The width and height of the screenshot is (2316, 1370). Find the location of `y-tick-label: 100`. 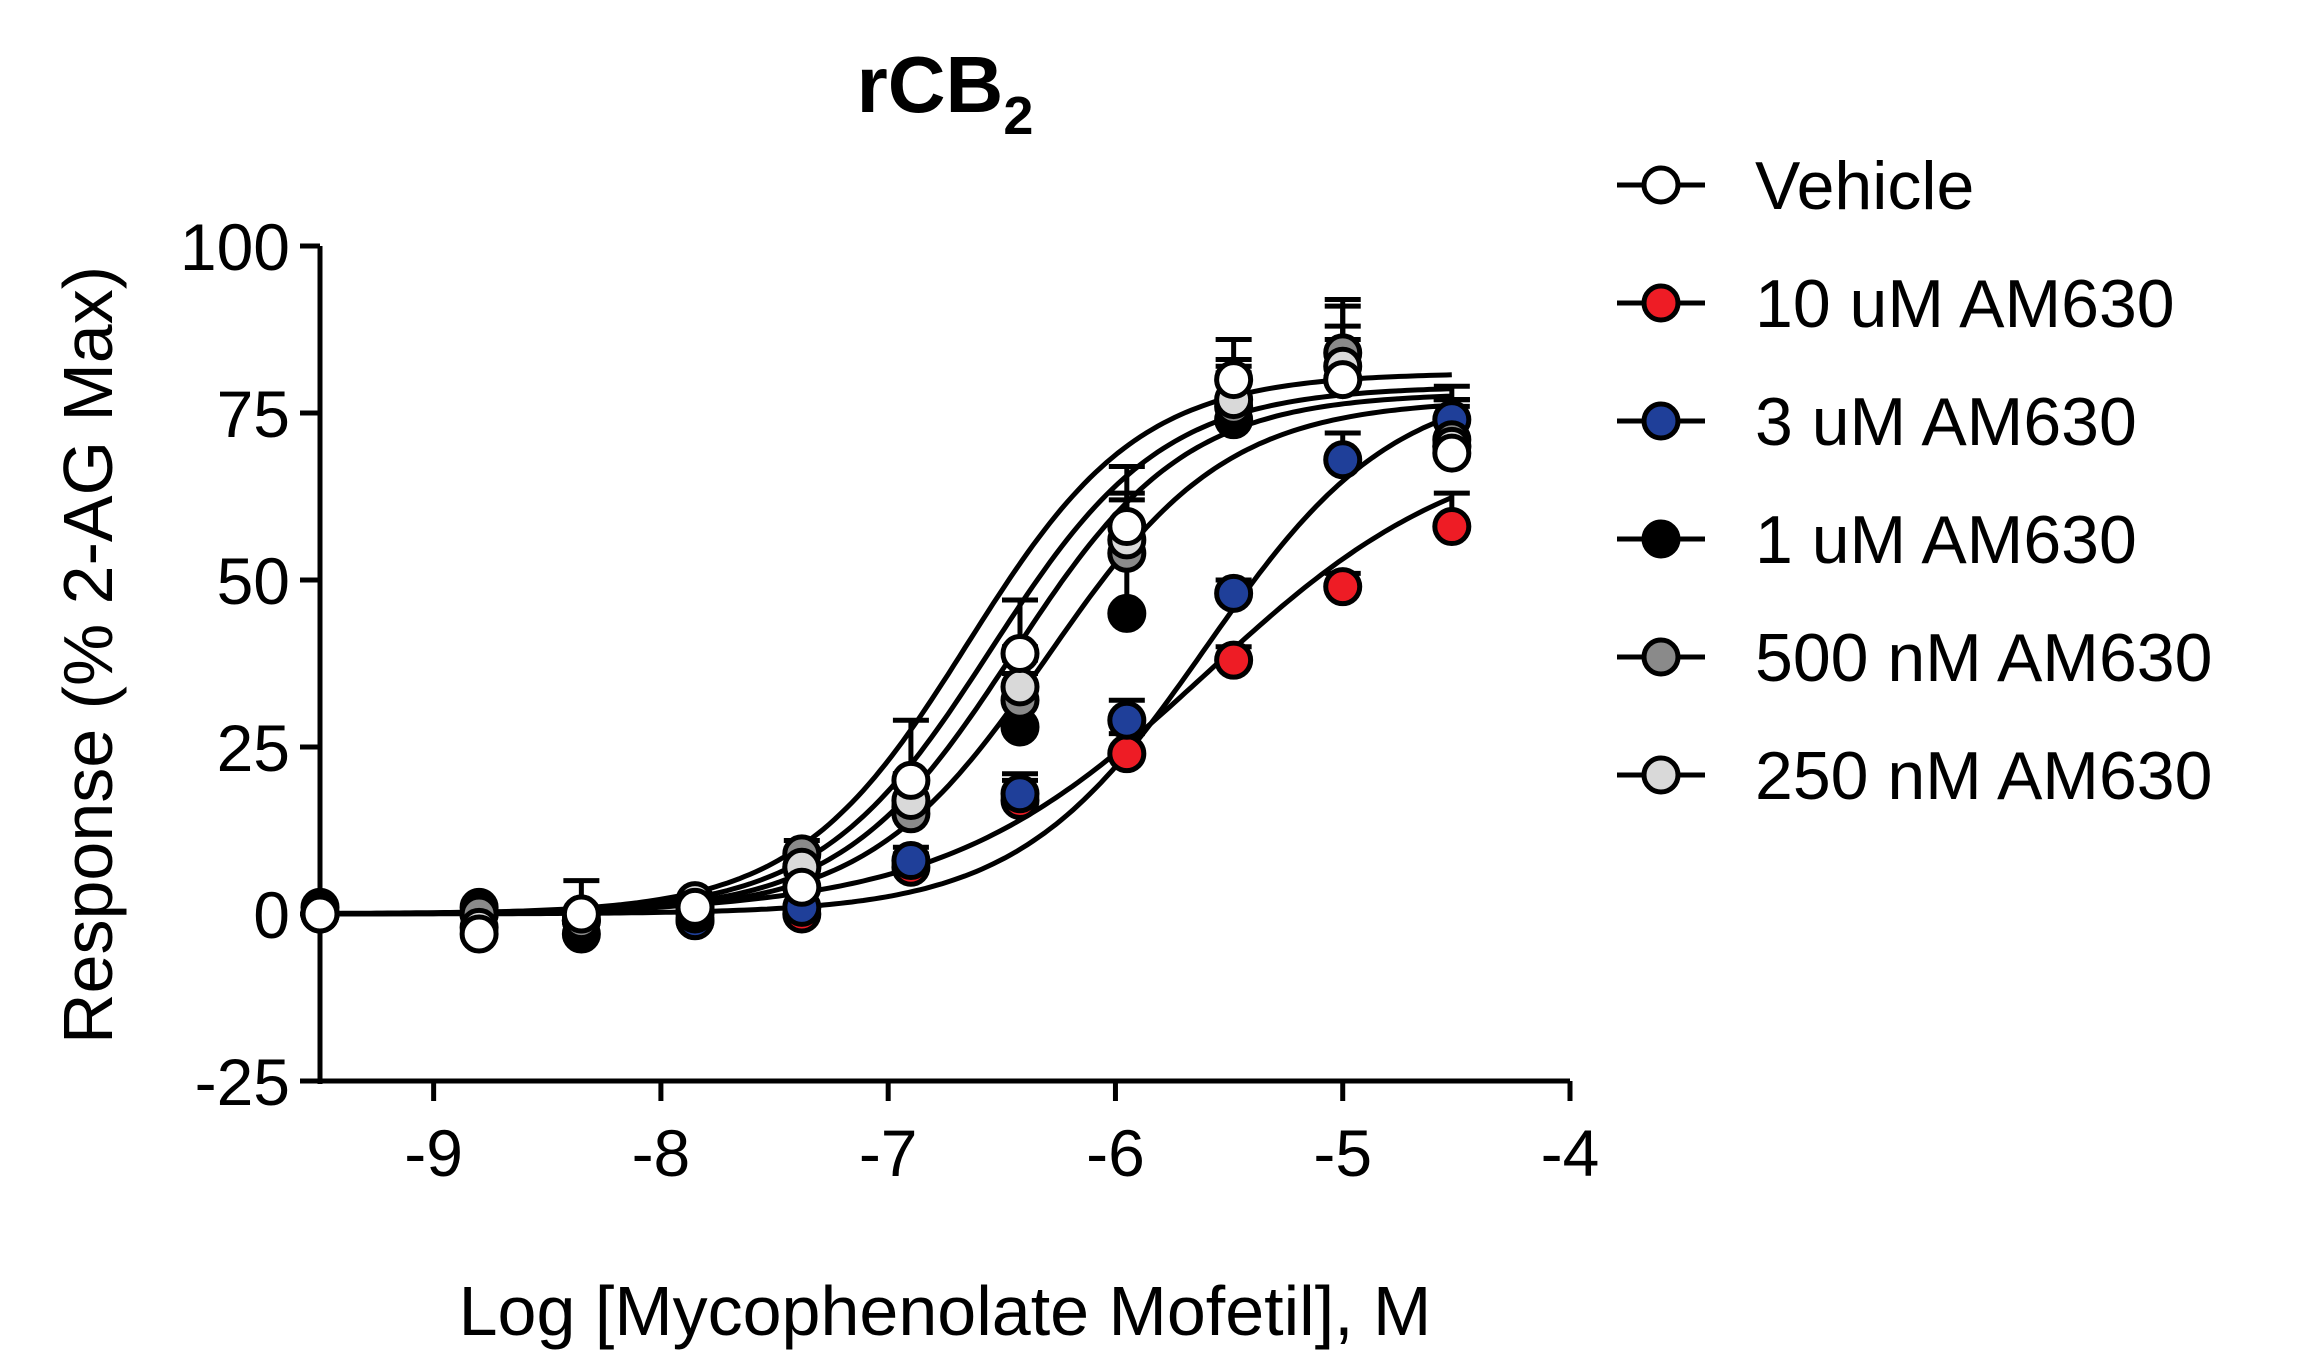

y-tick-label: 100 is located at coordinates (235, 247).